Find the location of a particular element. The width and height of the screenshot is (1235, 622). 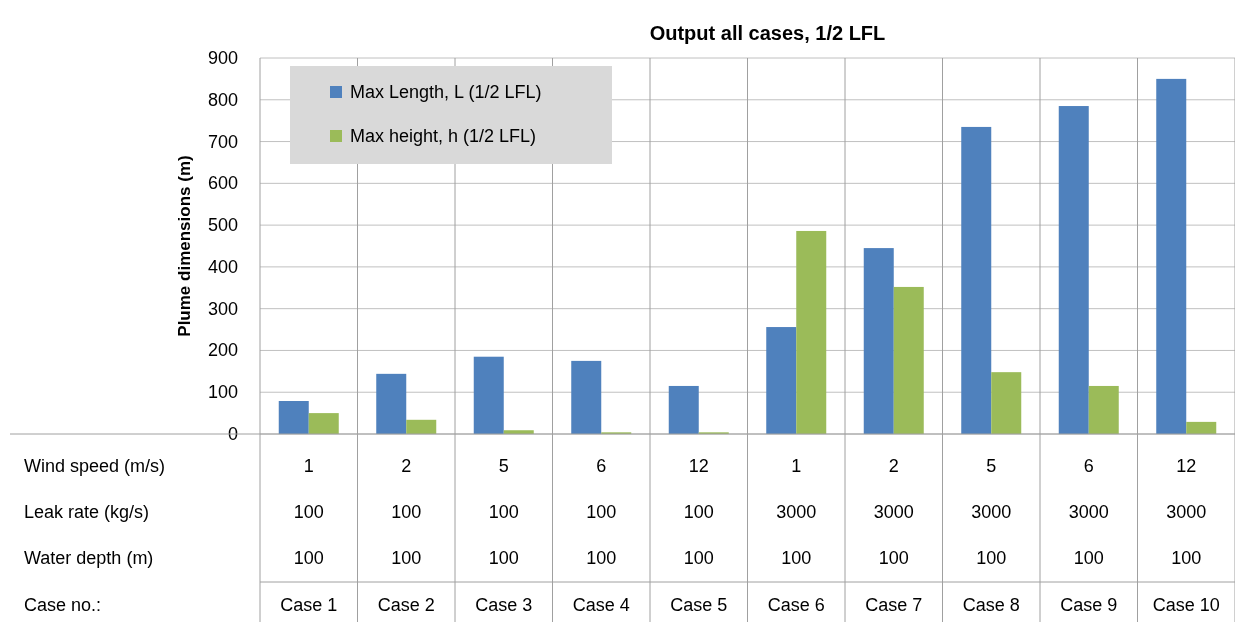

category-label: 6 100 100 Case 4 is located at coordinates (601, 535).